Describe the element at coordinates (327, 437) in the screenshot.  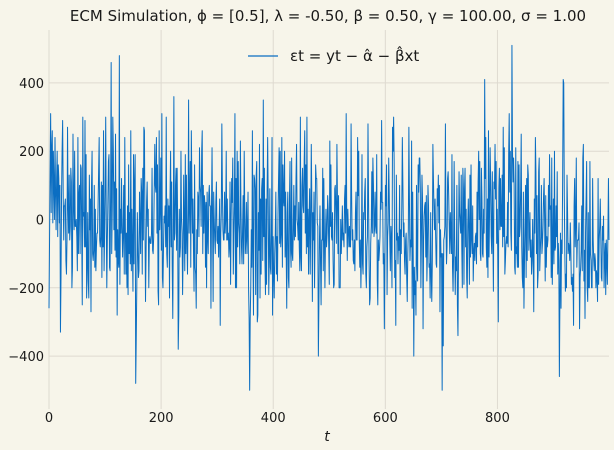
I see `x-axis-label: t` at that location.